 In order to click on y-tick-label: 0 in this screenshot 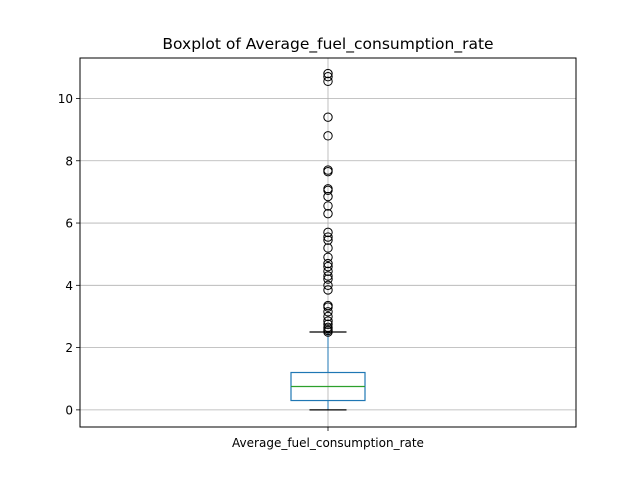, I will do `click(69, 410)`.